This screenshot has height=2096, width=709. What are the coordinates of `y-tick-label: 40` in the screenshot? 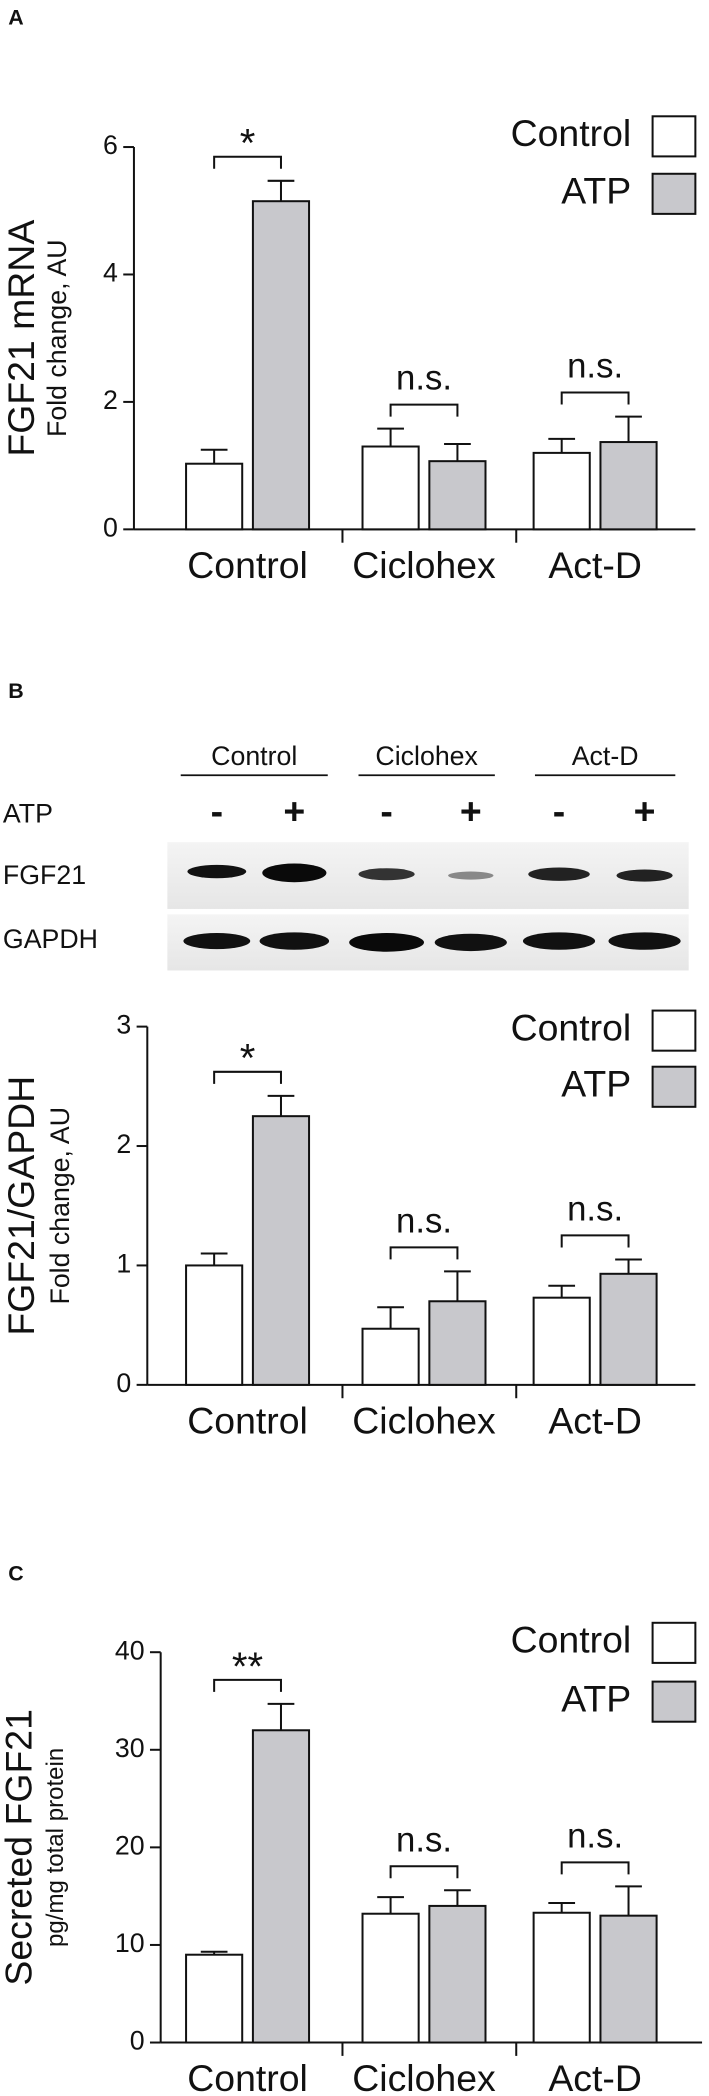 It's located at (130, 1650).